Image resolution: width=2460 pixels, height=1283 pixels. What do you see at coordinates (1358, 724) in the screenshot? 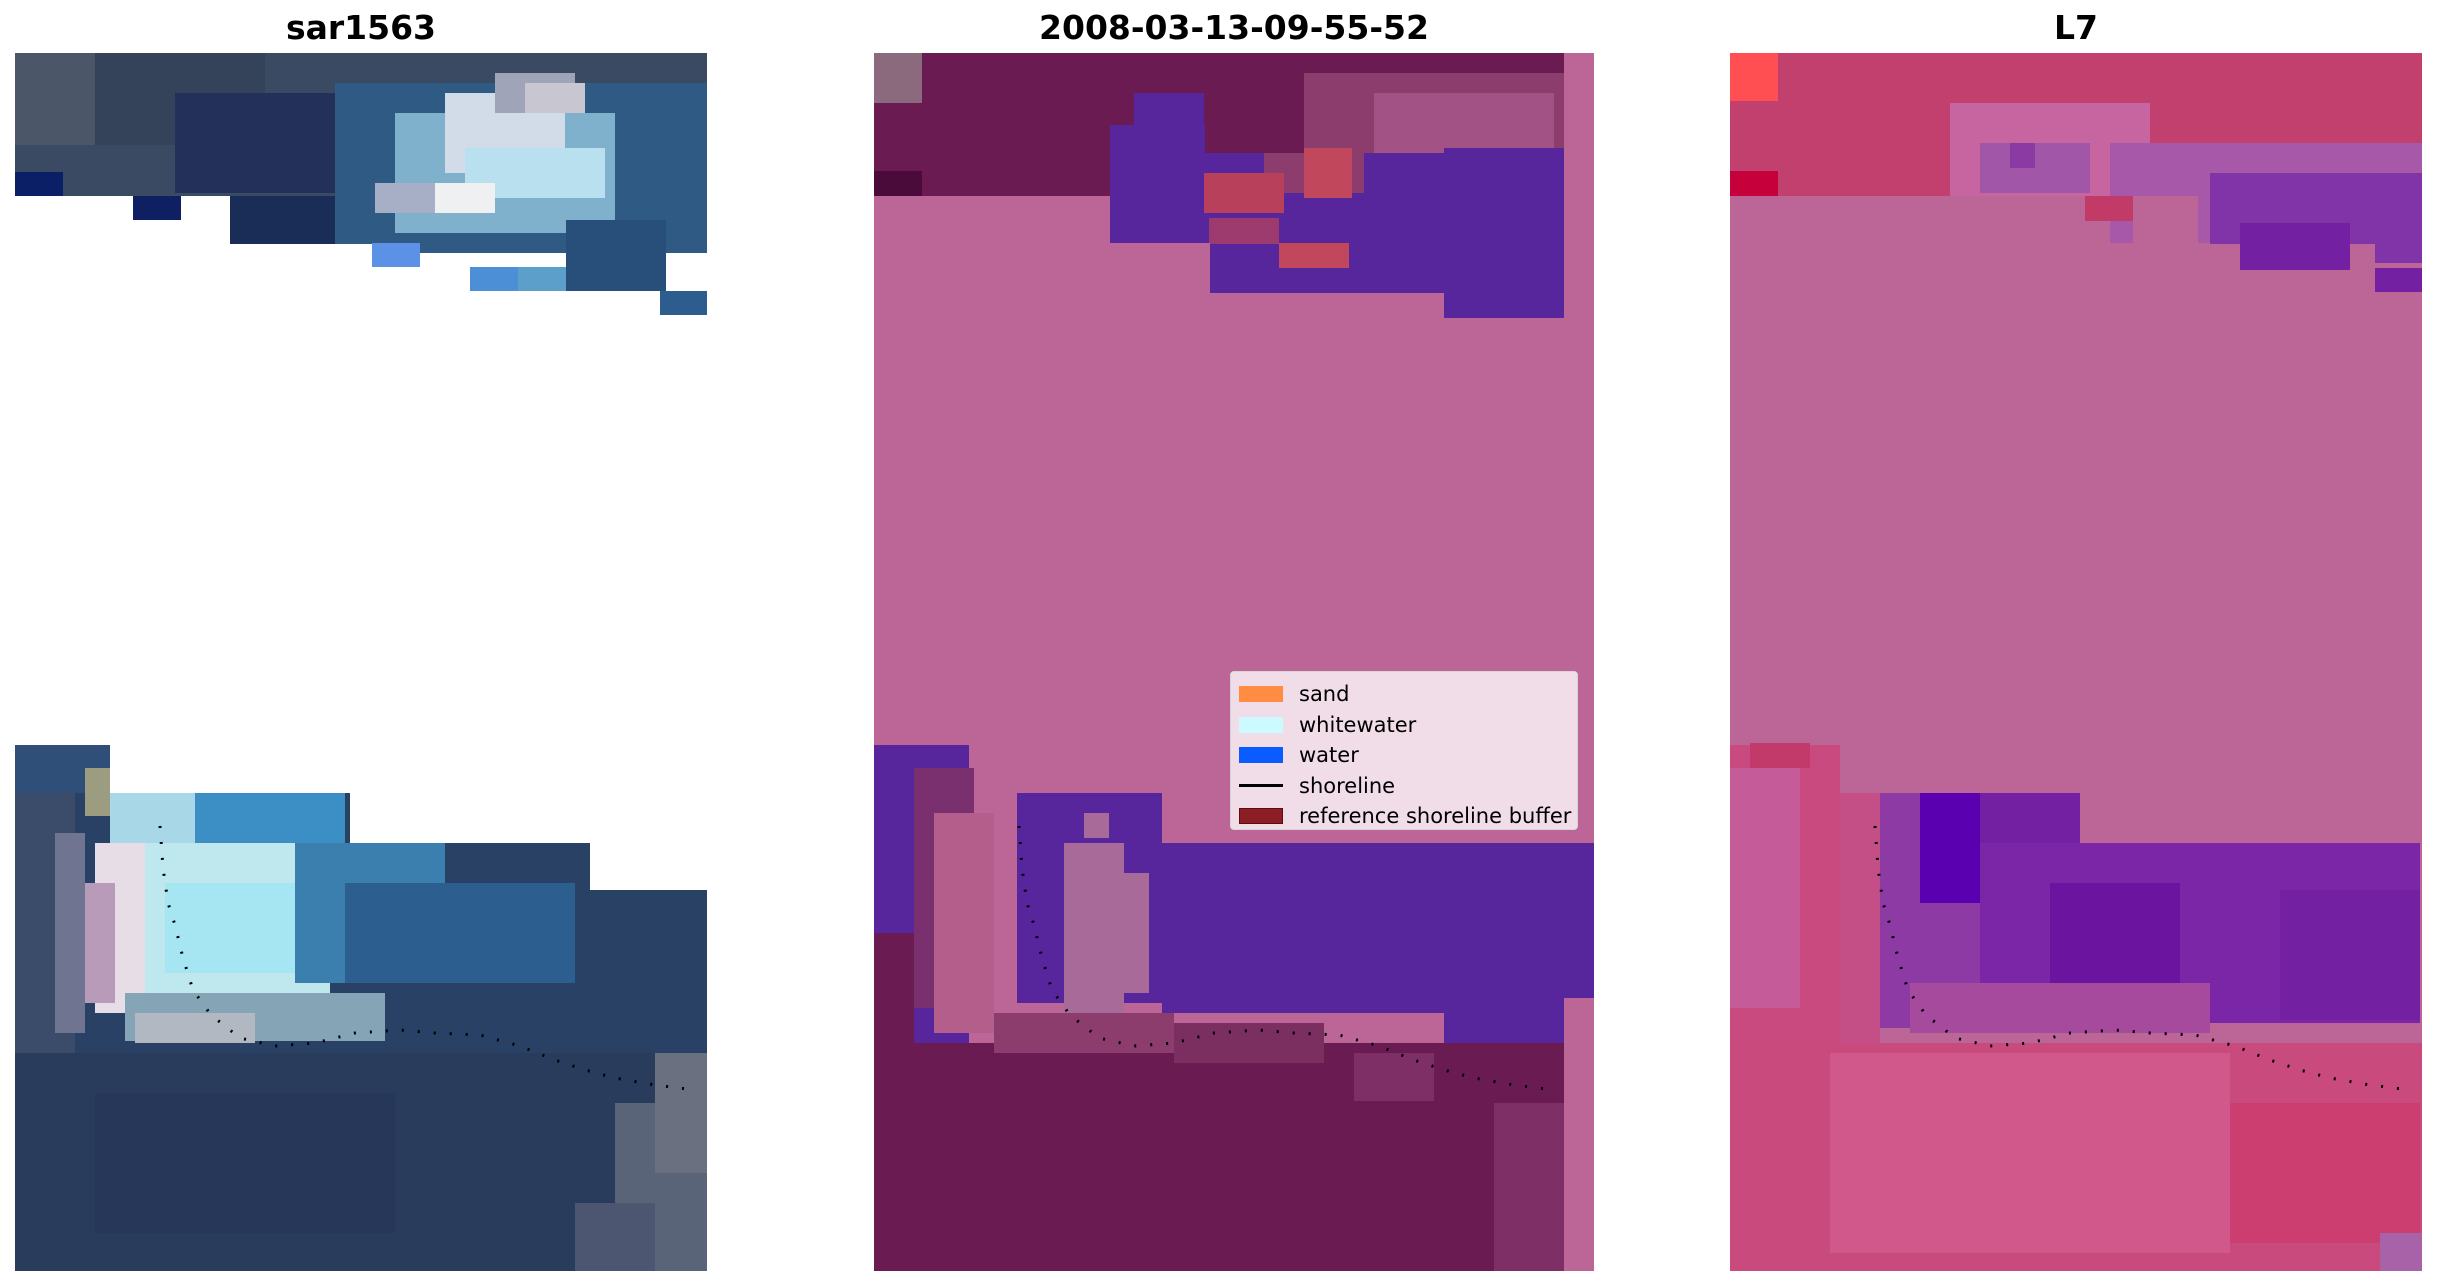
I see `legend-label-whitewater: whitewater` at bounding box center [1358, 724].